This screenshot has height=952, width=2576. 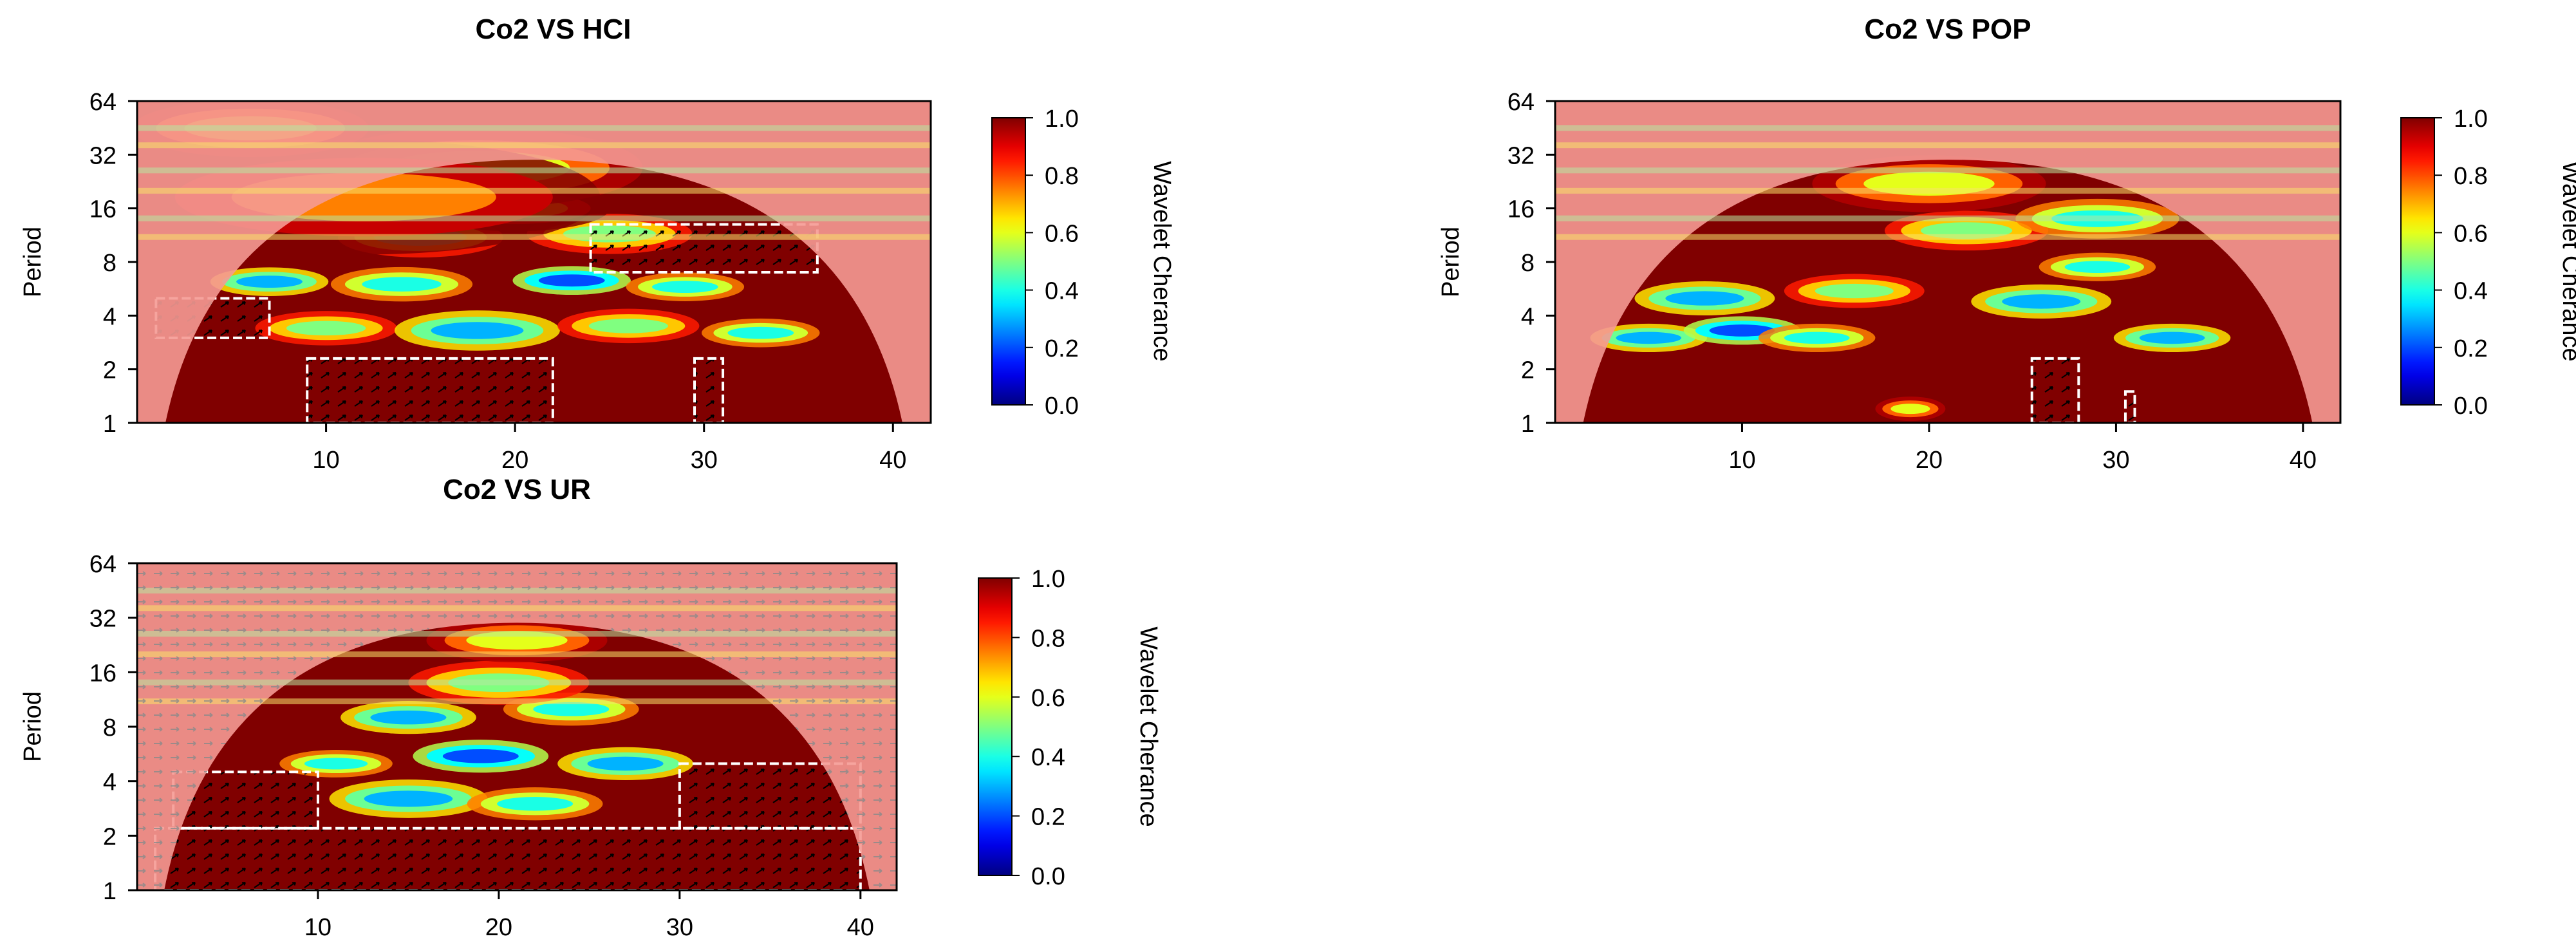 What do you see at coordinates (553, 29) in the screenshot?
I see `chart-title: Co2 VS HCI` at bounding box center [553, 29].